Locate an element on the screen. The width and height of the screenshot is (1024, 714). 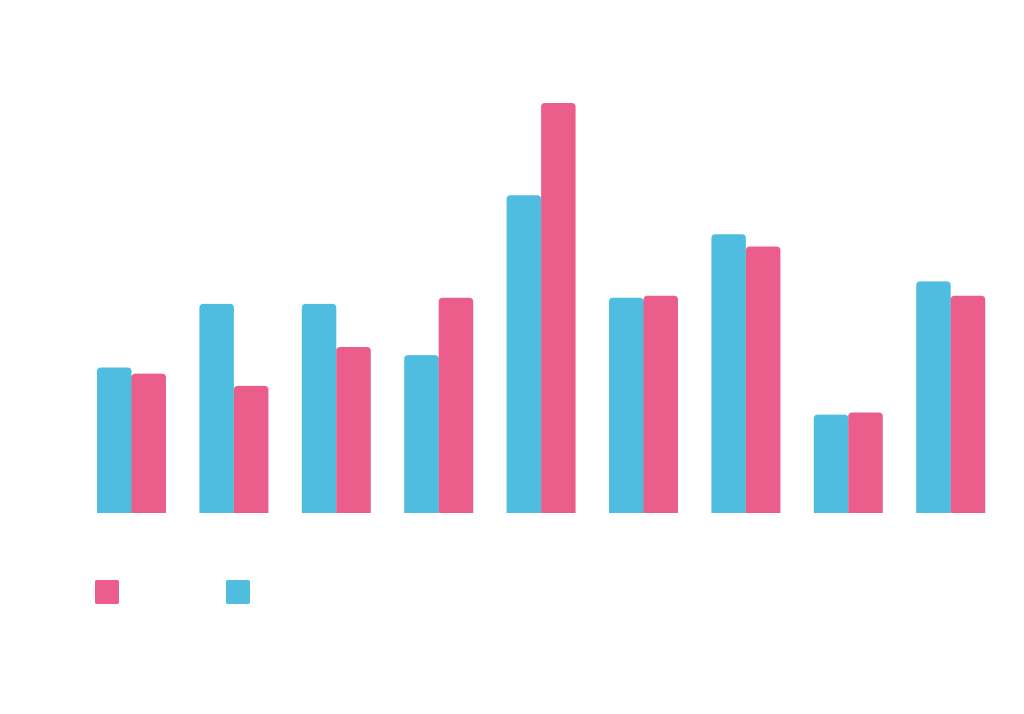
legend is located at coordinates (172, 592).